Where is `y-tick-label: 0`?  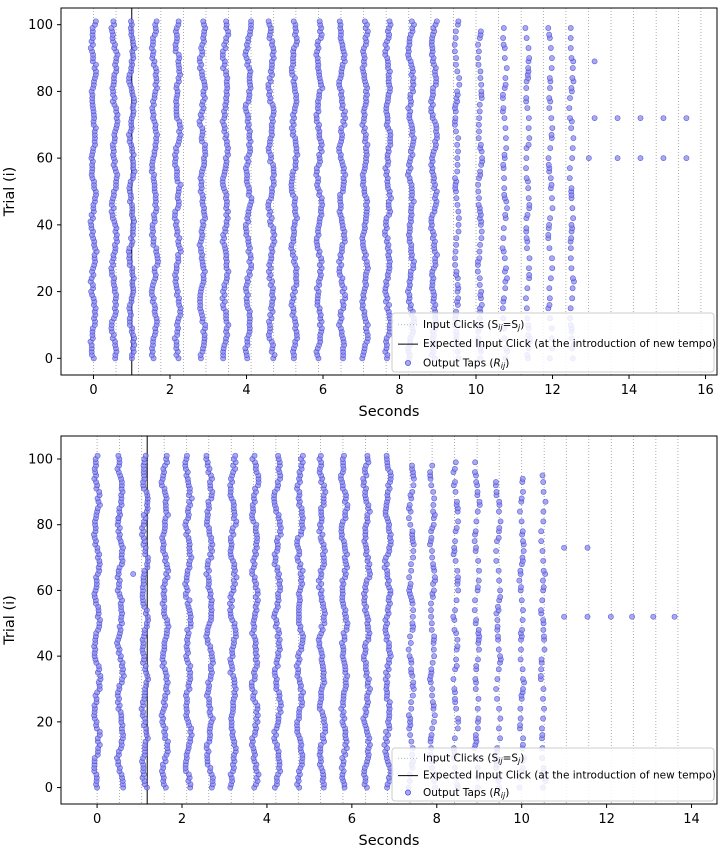 y-tick-label: 0 is located at coordinates (49, 359).